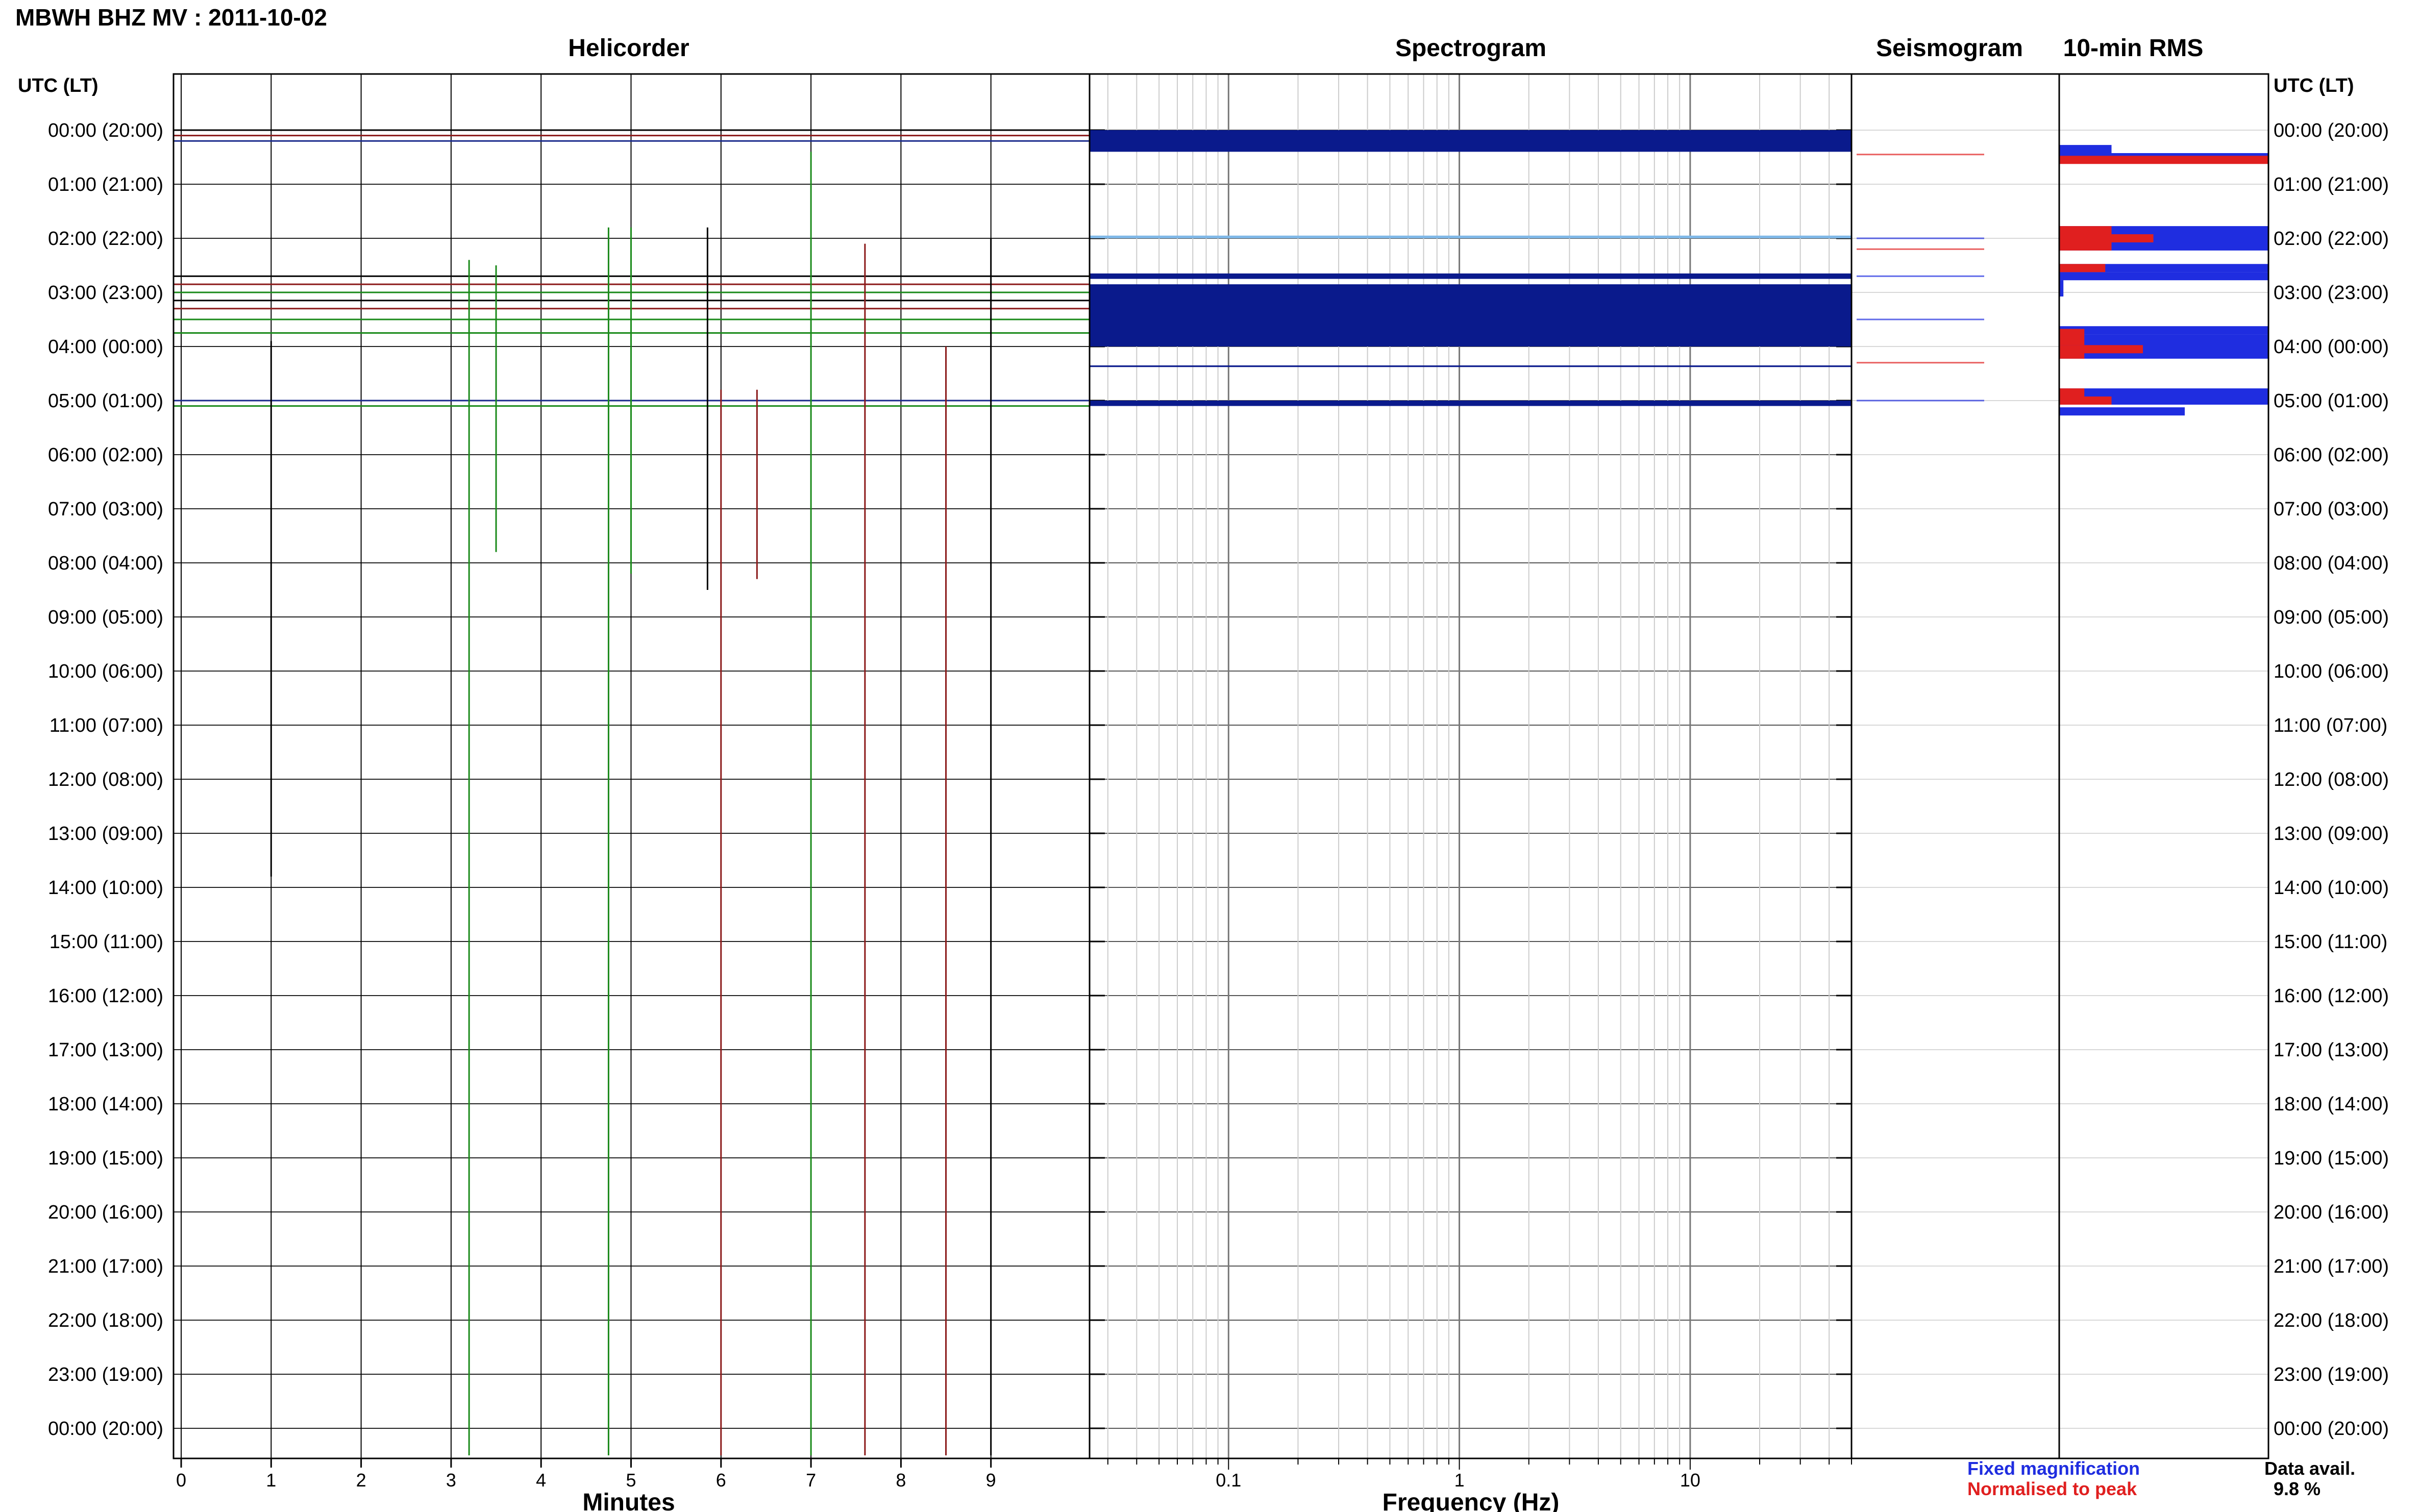 The image size is (2419, 1512). What do you see at coordinates (105, 1104) in the screenshot?
I see `row-label-left: 18:00 (14:00)` at bounding box center [105, 1104].